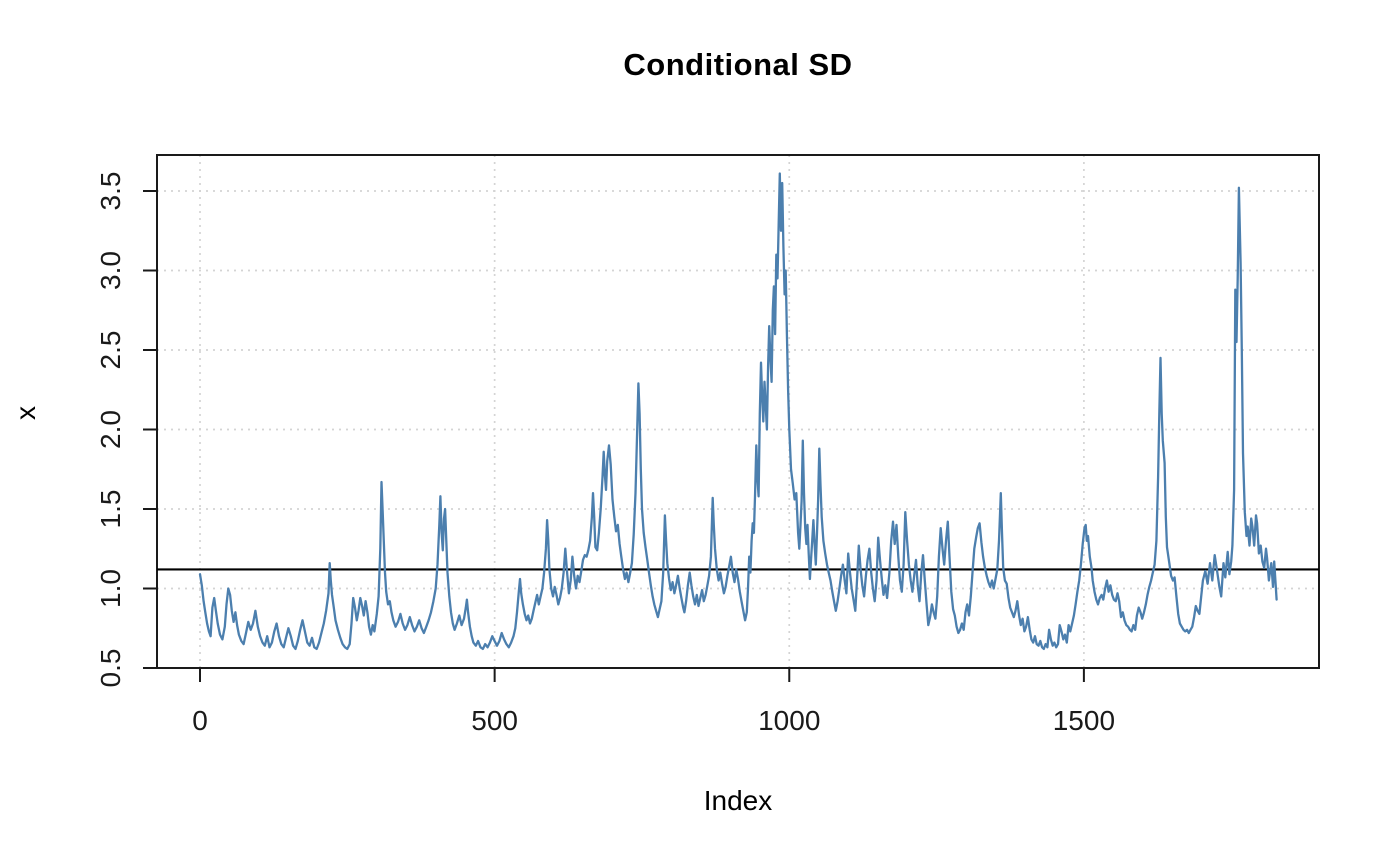 The height and width of the screenshot is (866, 1400). What do you see at coordinates (738, 64) in the screenshot?
I see `chart-title: Conditional SD` at bounding box center [738, 64].